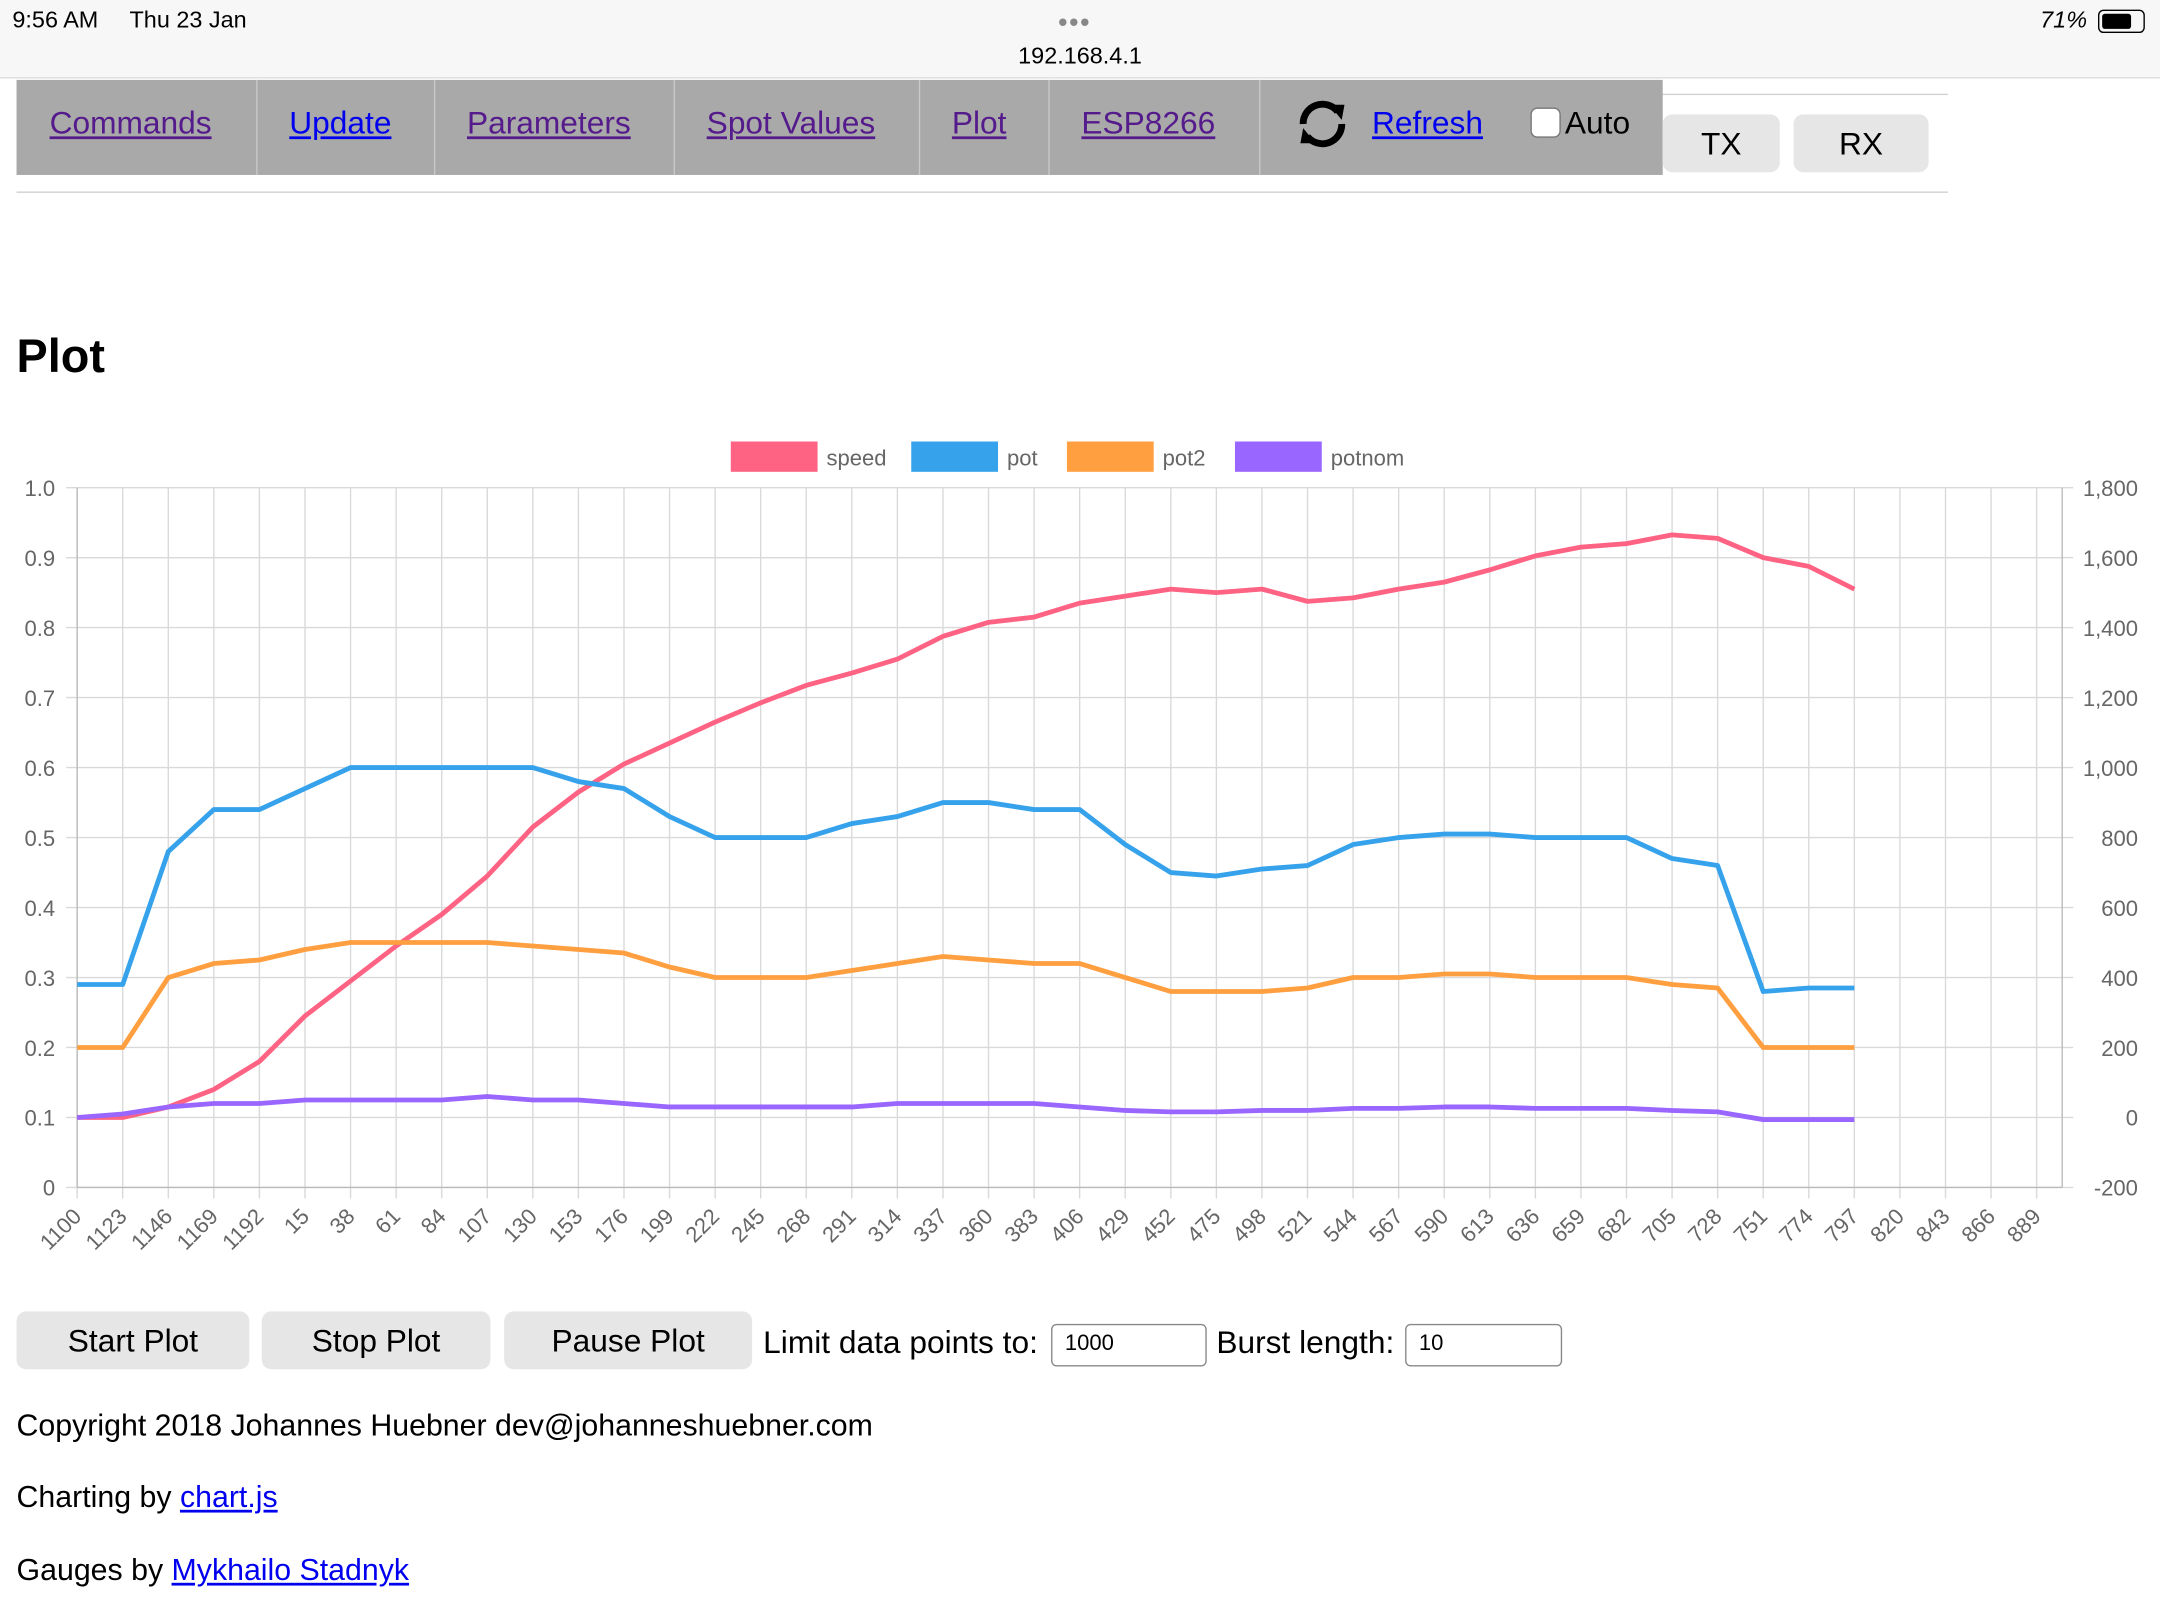  Describe the element at coordinates (39, 488) in the screenshot. I see `y-tick-label: 1.0` at that location.